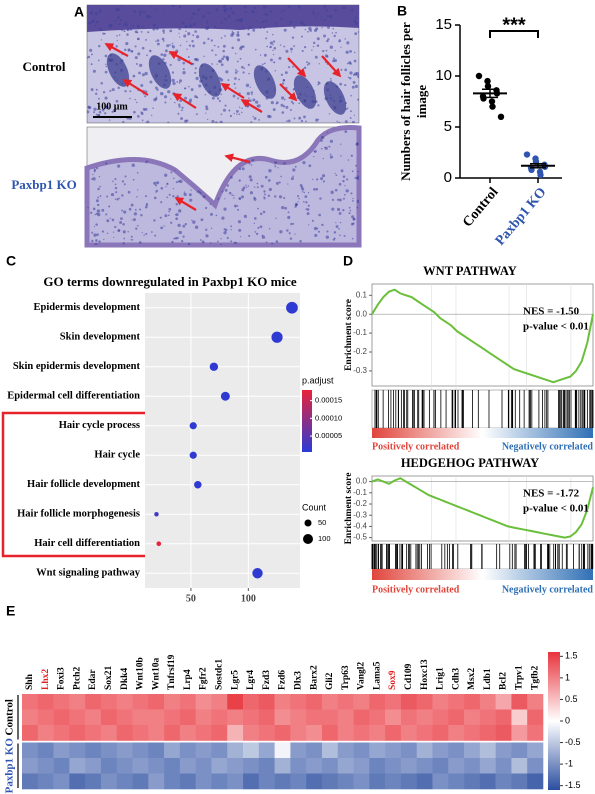 Image resolution: width=595 pixels, height=794 pixels. What do you see at coordinates (214, 366) in the screenshot?
I see `dot` at bounding box center [214, 366].